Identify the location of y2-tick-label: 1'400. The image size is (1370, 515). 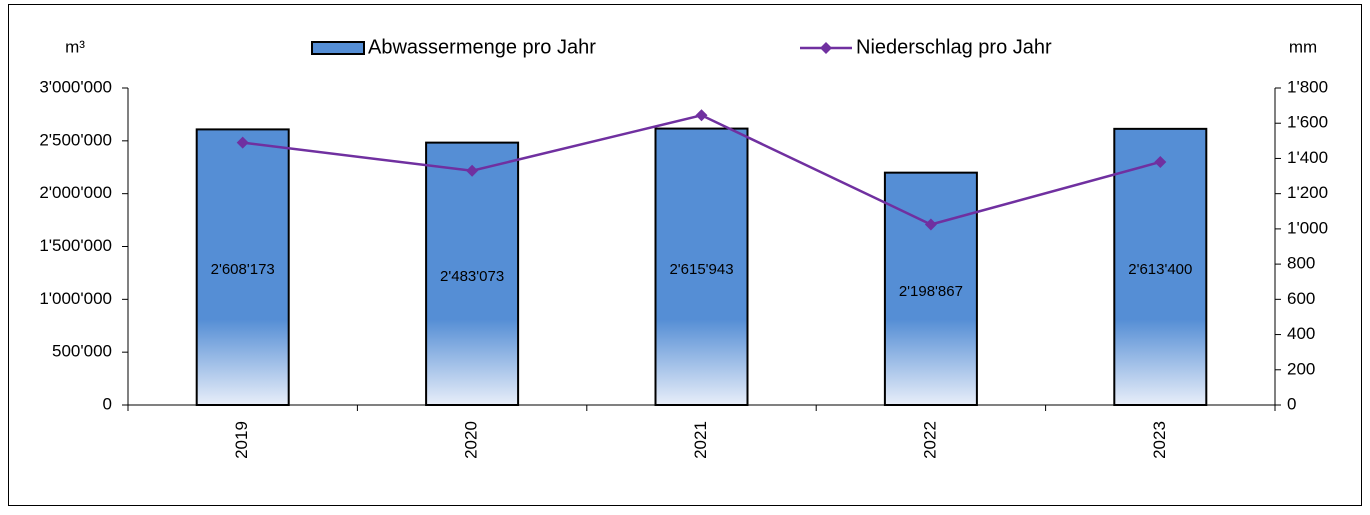
(1307, 157).